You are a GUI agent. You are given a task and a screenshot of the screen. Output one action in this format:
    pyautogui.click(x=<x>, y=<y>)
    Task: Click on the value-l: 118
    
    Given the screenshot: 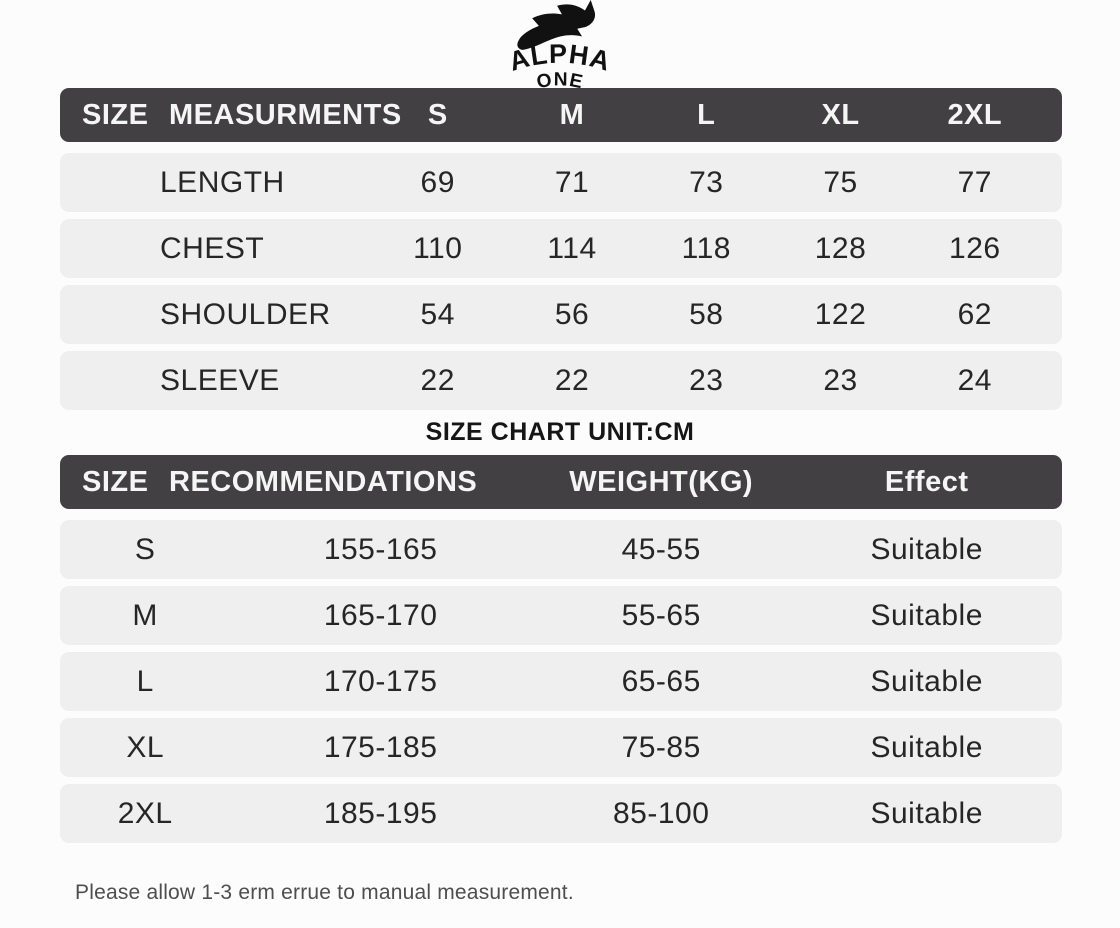 What is the action you would take?
    pyautogui.click(x=706, y=248)
    